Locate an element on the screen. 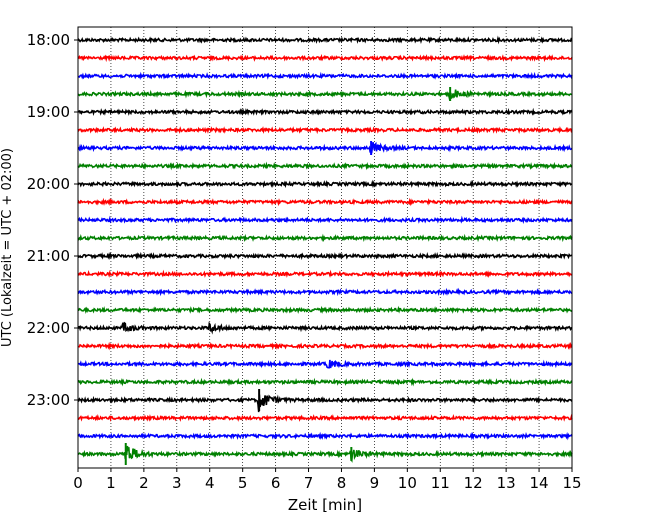 This screenshot has width=650, height=524. x-tick-label: 9 is located at coordinates (375, 483).